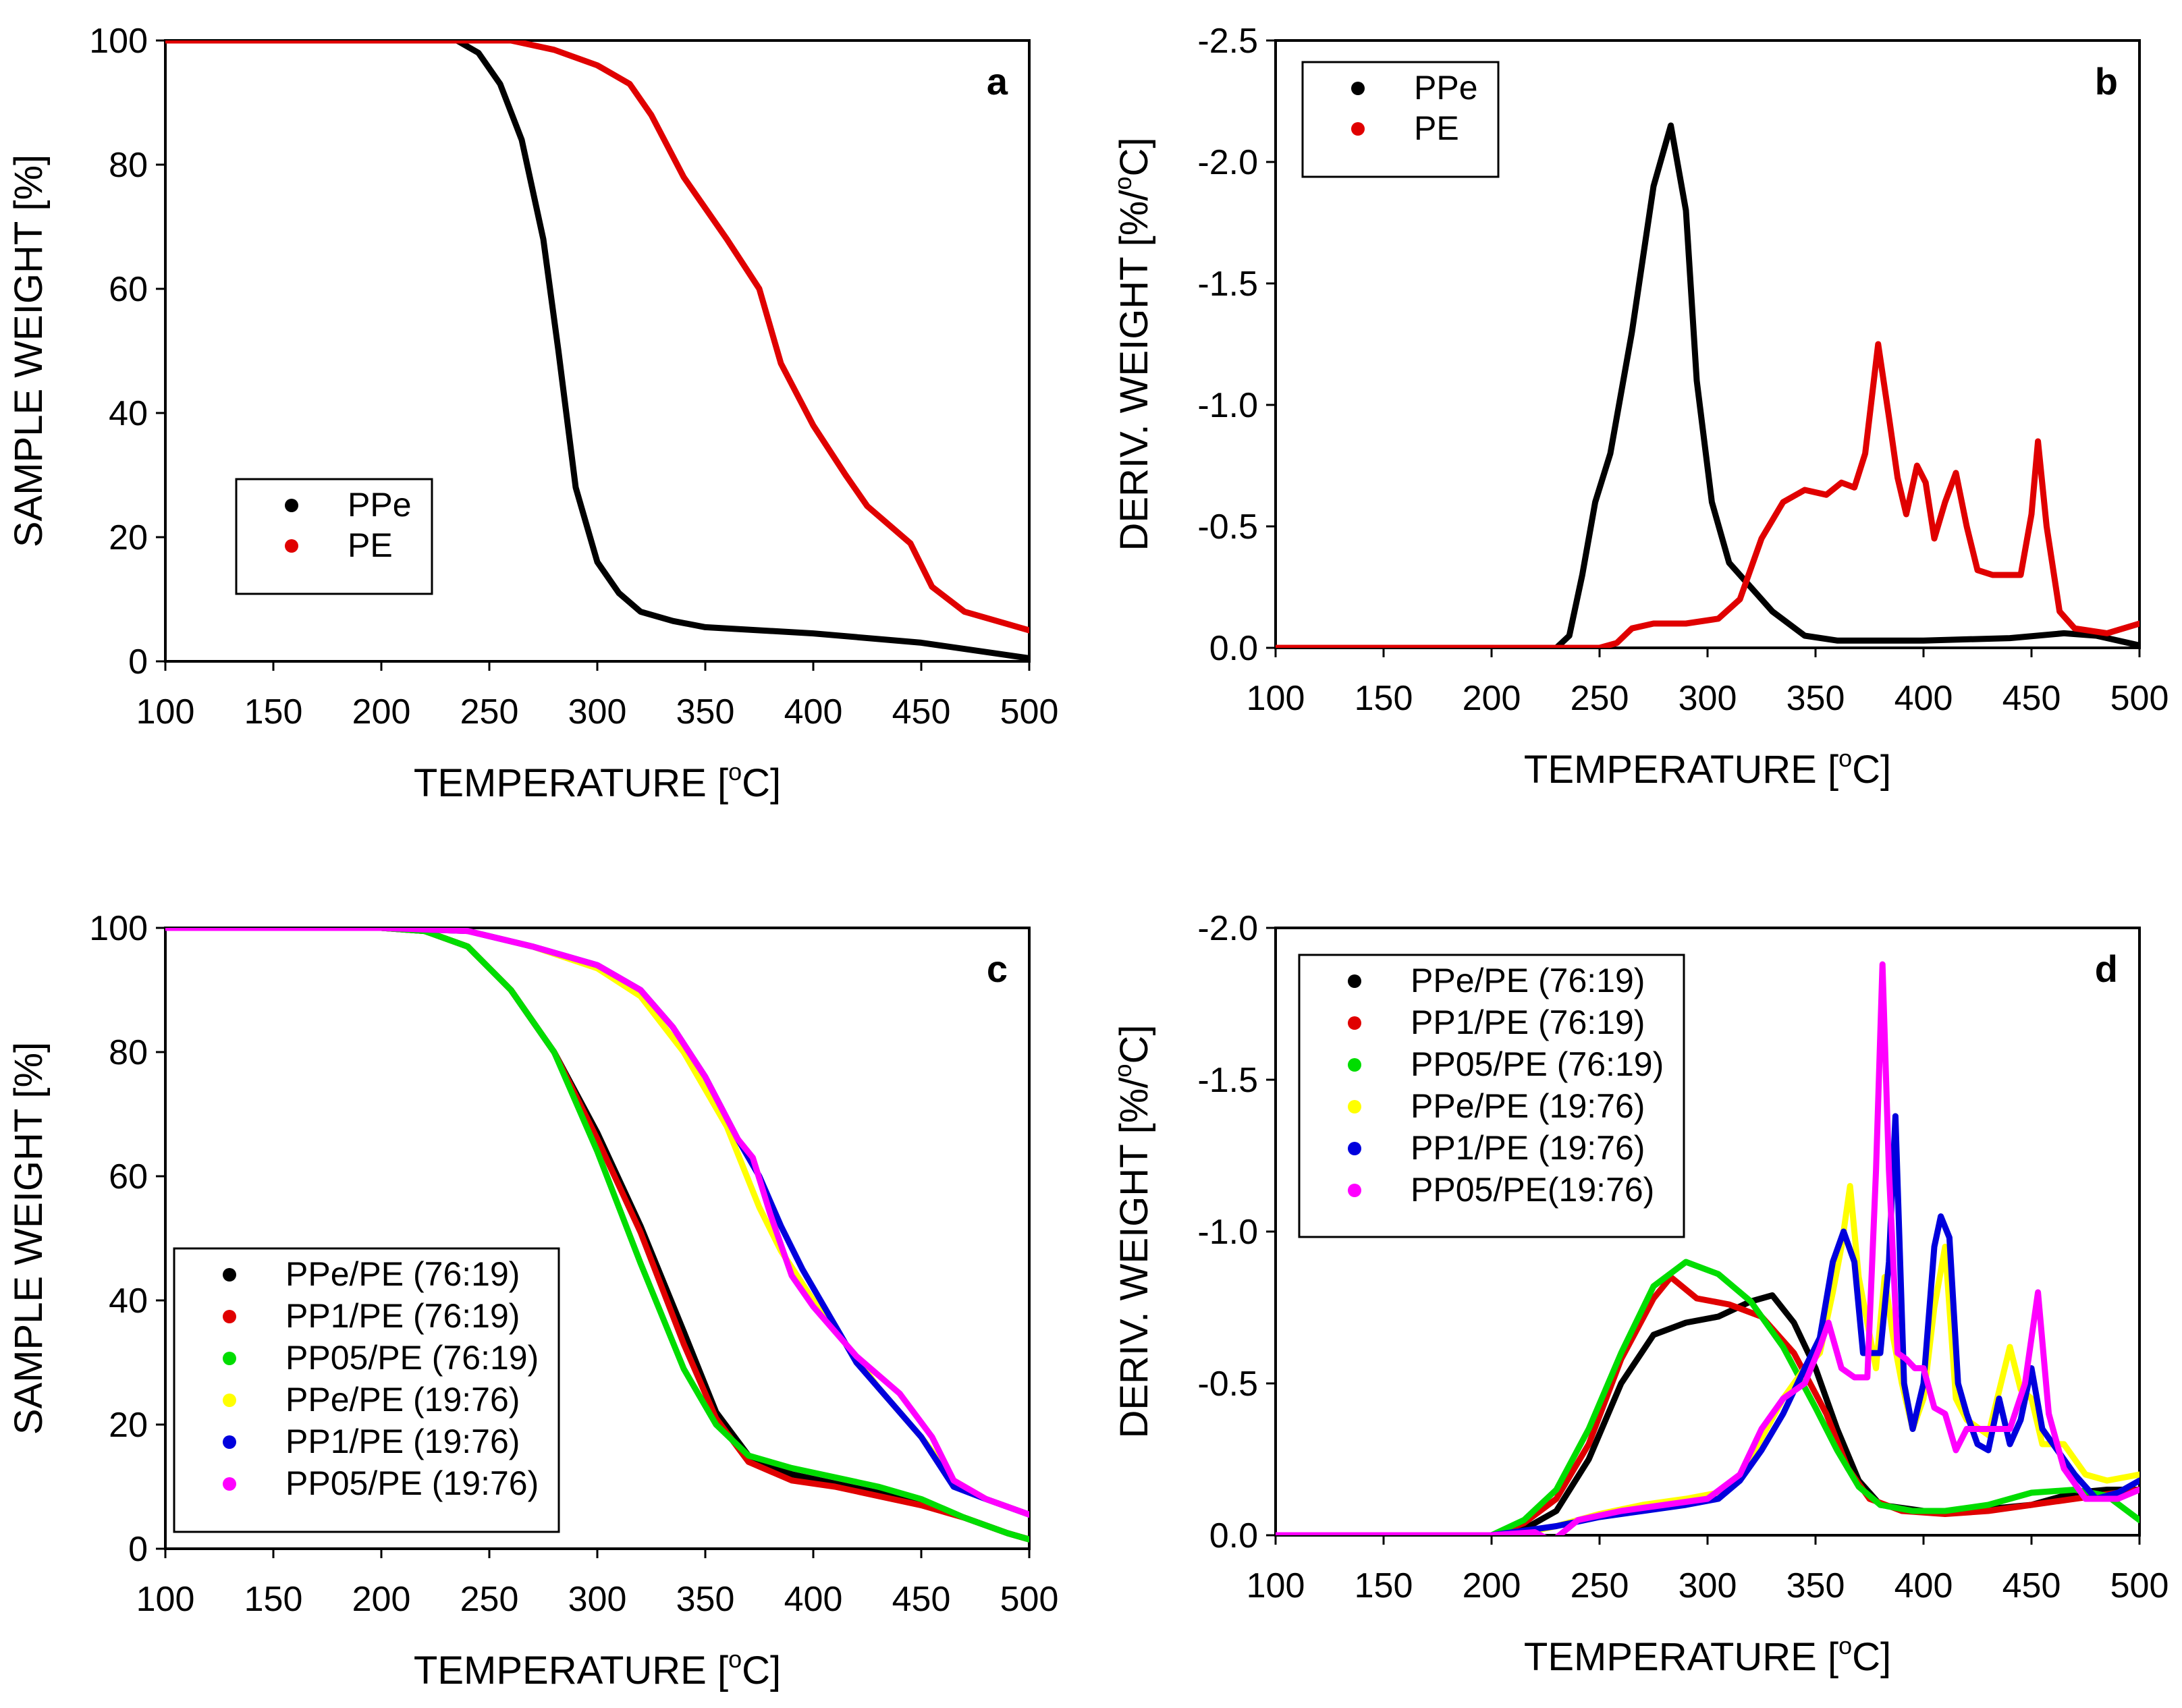 This screenshot has width=2182, height=1708. I want to click on y-tick-label: -2.0, so click(1227, 928).